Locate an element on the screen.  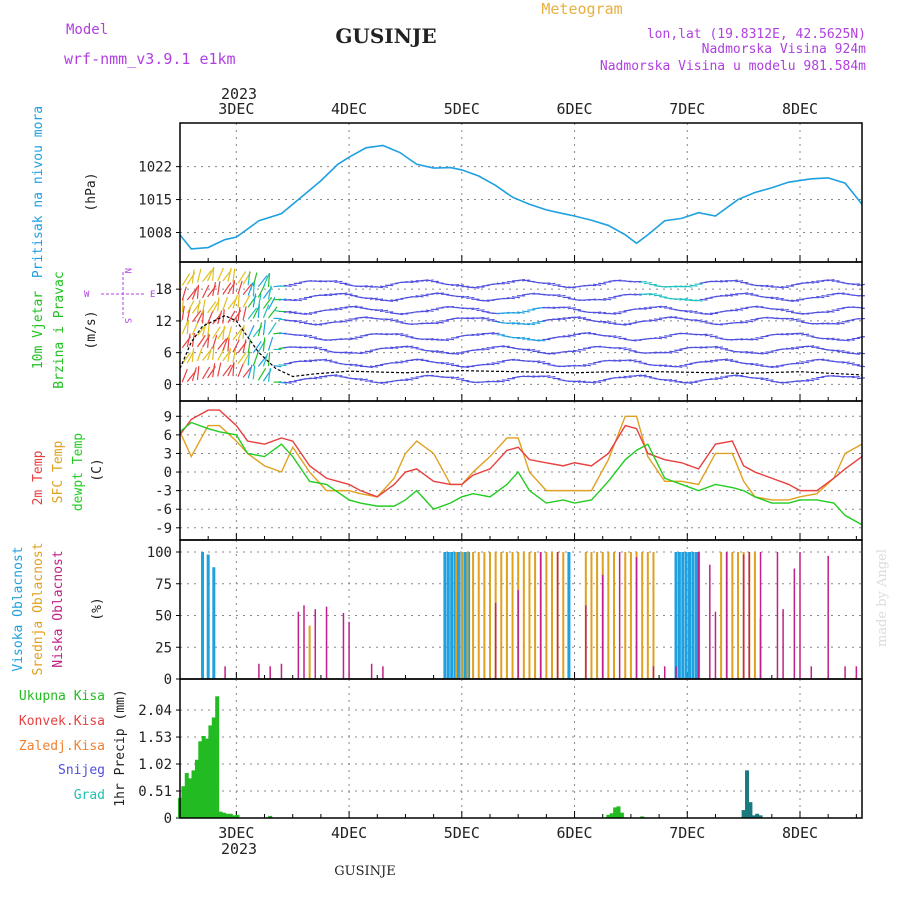
wind-speed-line is located at coordinates (521, 346).